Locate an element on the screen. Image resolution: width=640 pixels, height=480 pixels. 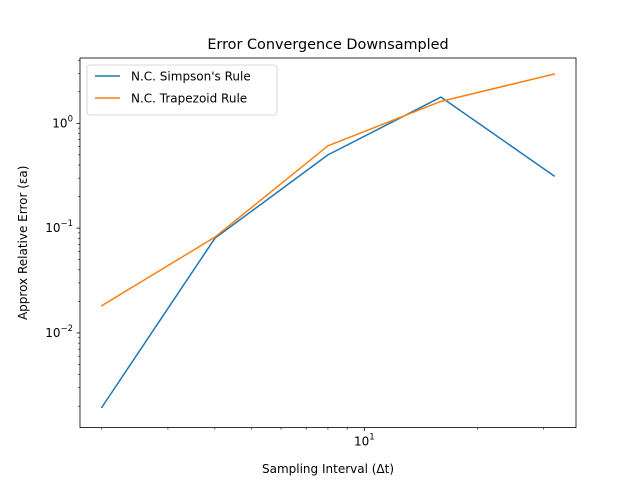
chart-title: Error Convergence Downsampled is located at coordinates (327, 45).